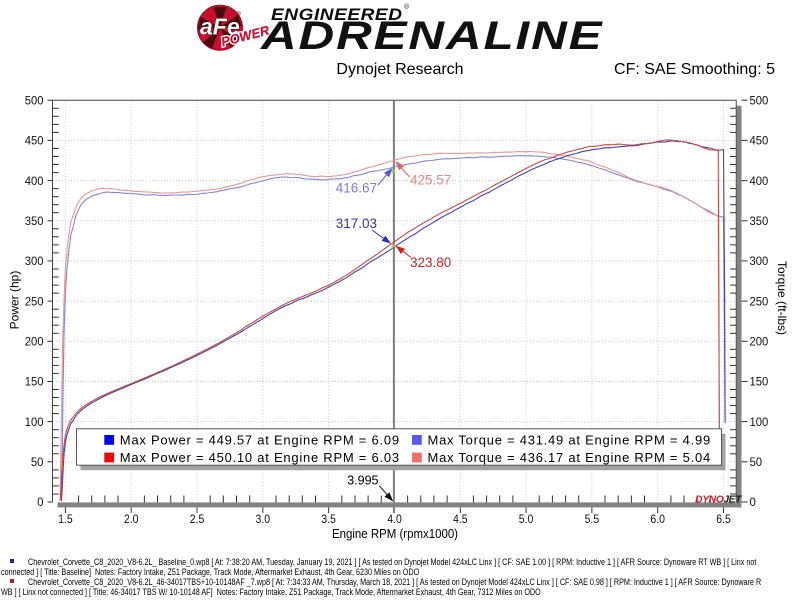 Image resolution: width=800 pixels, height=600 pixels. What do you see at coordinates (328, 519) in the screenshot?
I see `svg-text: 3.5` at bounding box center [328, 519].